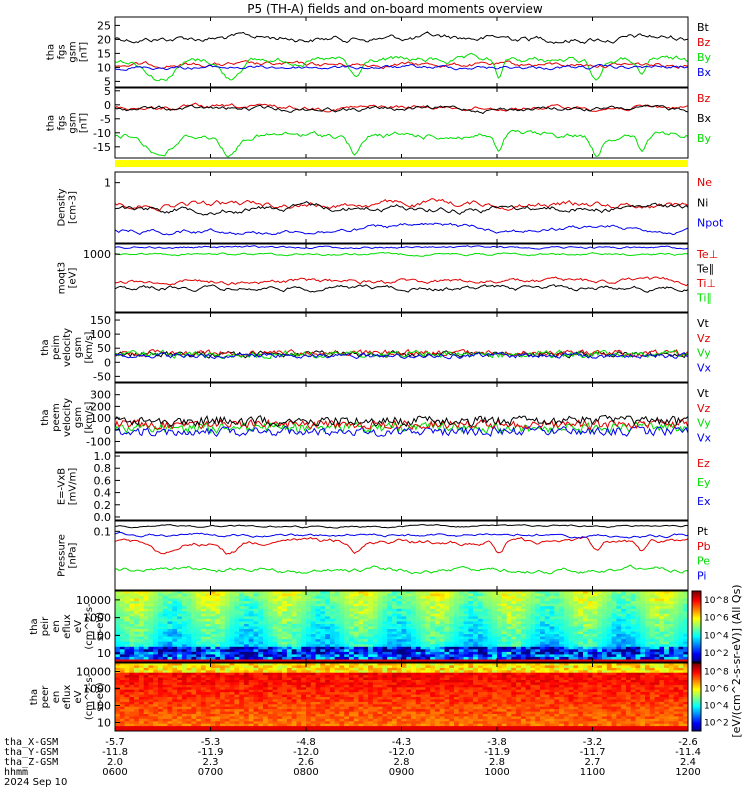 The height and width of the screenshot is (800, 750). Describe the element at coordinates (51, 52) in the screenshot. I see `y-axis-label-line: tha` at that location.